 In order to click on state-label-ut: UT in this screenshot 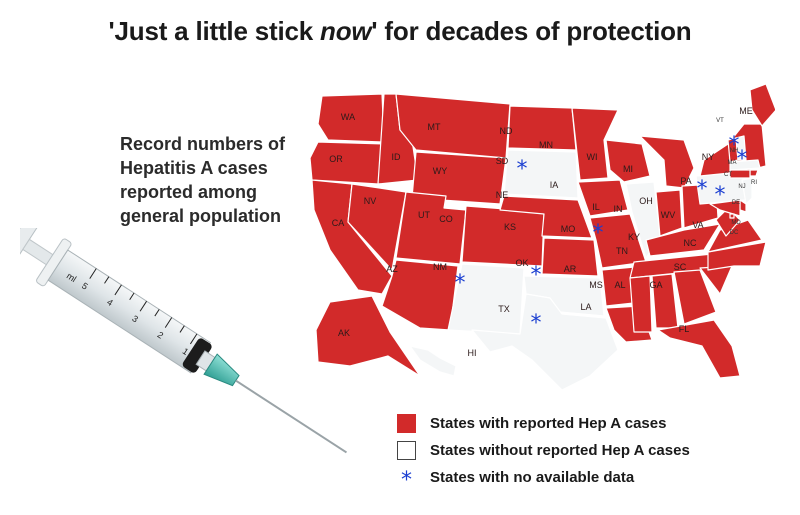, I will do `click(424, 215)`.